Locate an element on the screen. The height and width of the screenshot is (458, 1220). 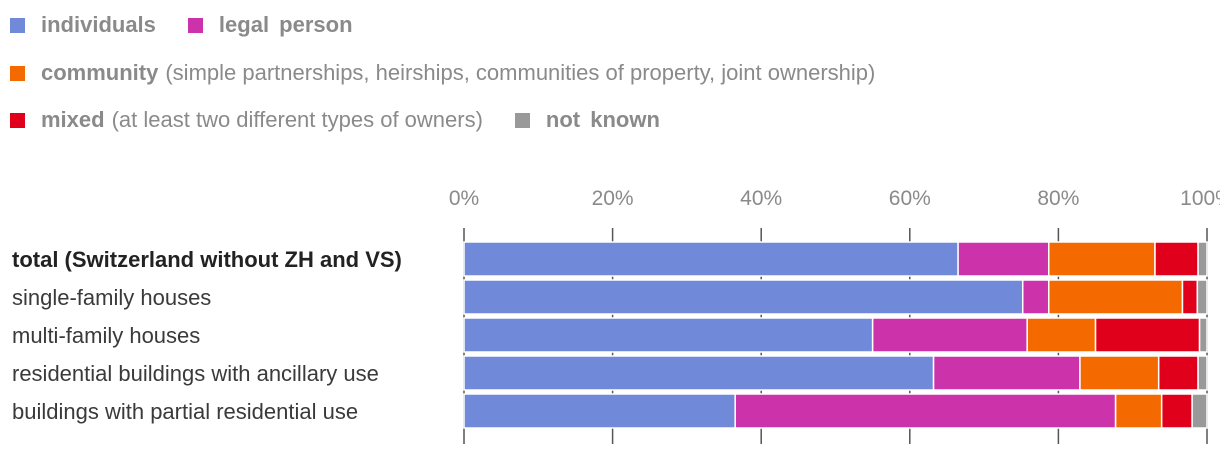
category-label: buildings with partial residential use is located at coordinates (185, 411).